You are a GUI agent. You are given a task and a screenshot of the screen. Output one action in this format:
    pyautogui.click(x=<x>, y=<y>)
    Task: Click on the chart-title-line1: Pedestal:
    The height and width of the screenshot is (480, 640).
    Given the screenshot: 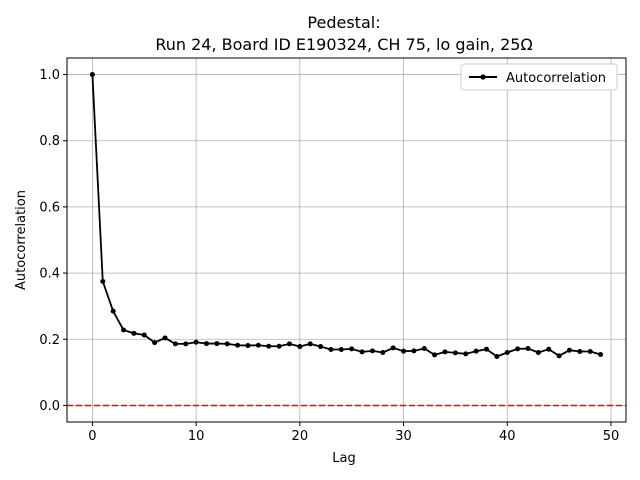 What is the action you would take?
    pyautogui.click(x=343, y=22)
    